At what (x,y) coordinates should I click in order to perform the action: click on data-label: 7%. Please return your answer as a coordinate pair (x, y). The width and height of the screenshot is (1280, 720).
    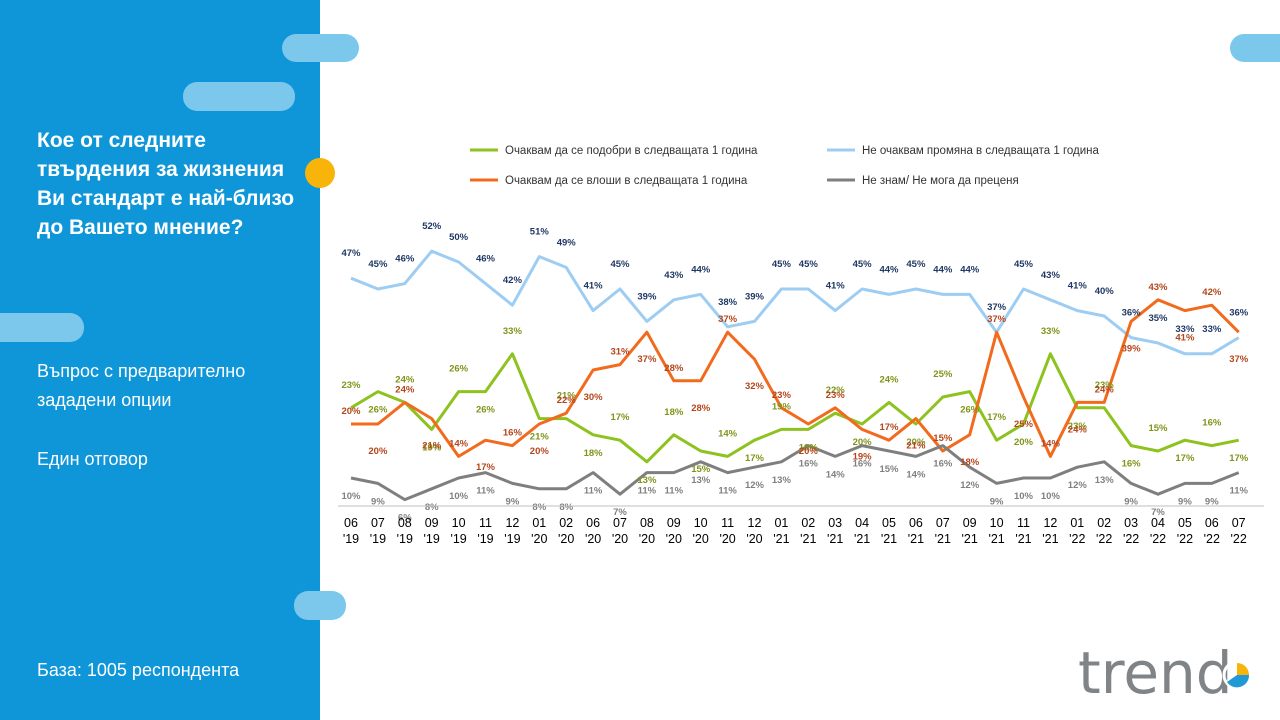
    Looking at the image, I should click on (1158, 512).